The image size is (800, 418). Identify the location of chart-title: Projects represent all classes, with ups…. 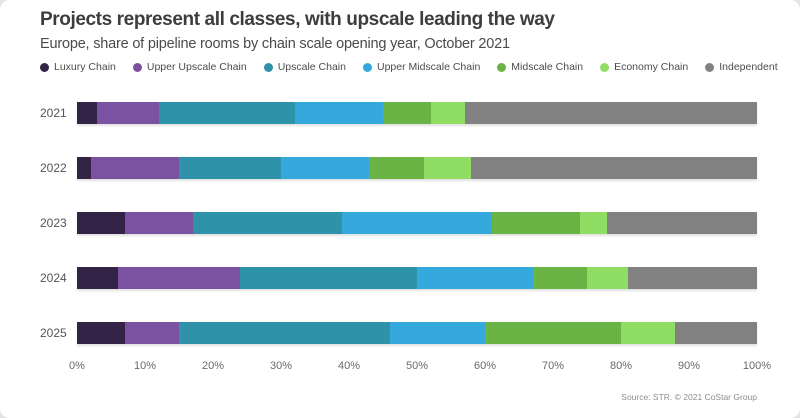
(297, 19).